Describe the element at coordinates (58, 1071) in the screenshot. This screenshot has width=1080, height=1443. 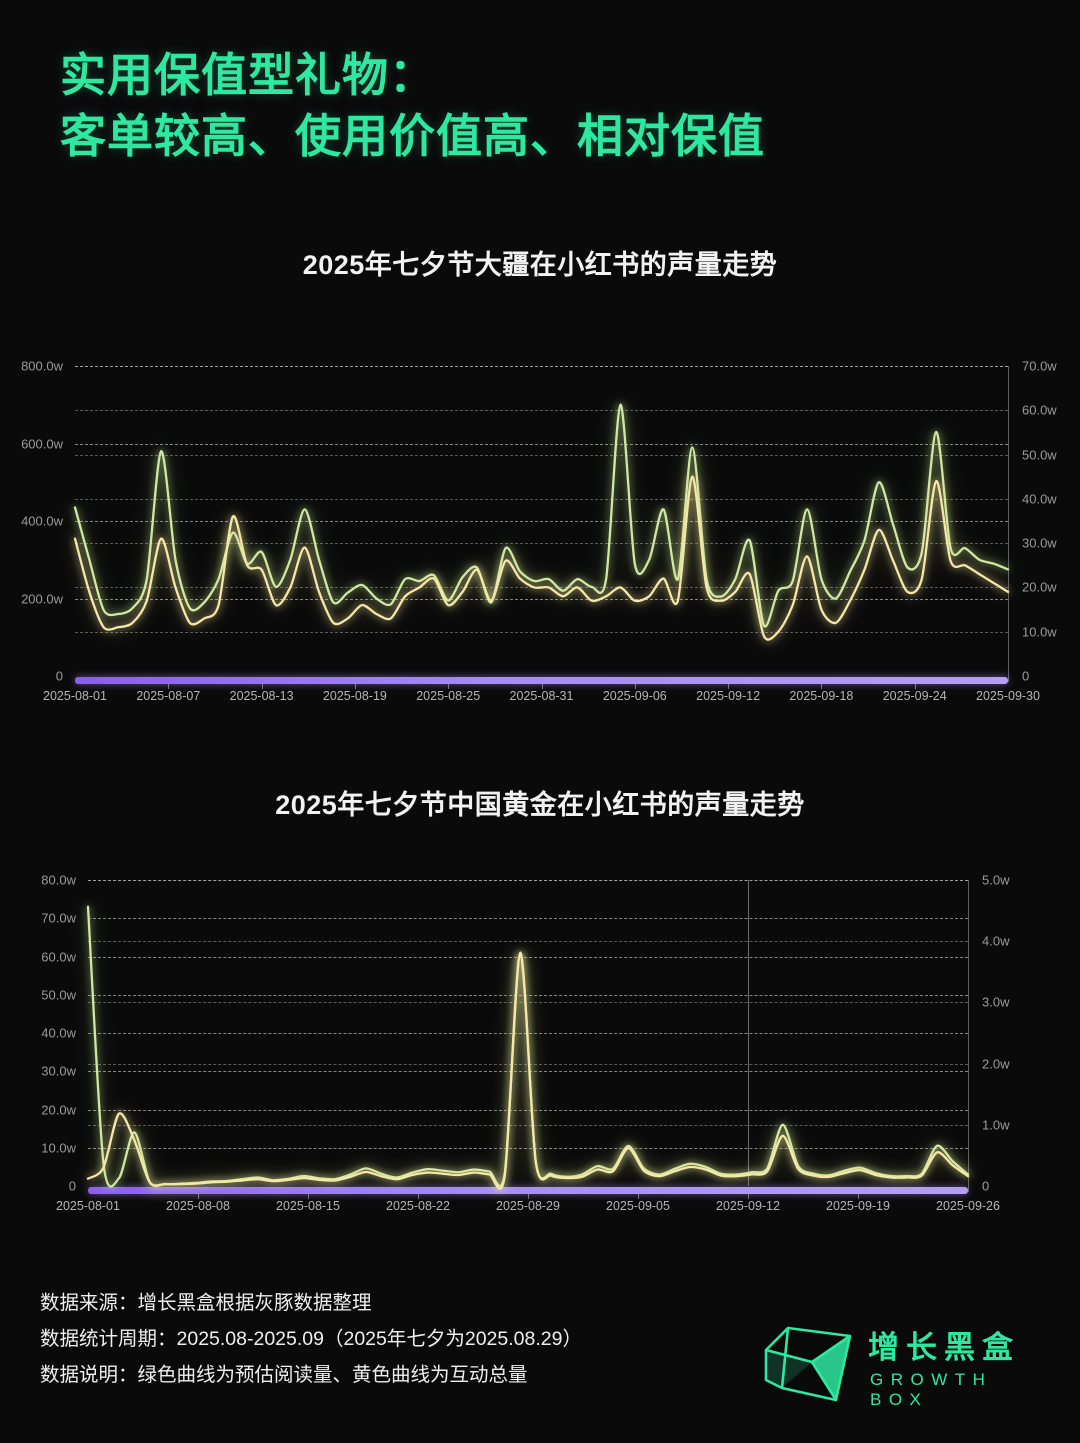
I see `y-axis-left-tick: 30.0w` at that location.